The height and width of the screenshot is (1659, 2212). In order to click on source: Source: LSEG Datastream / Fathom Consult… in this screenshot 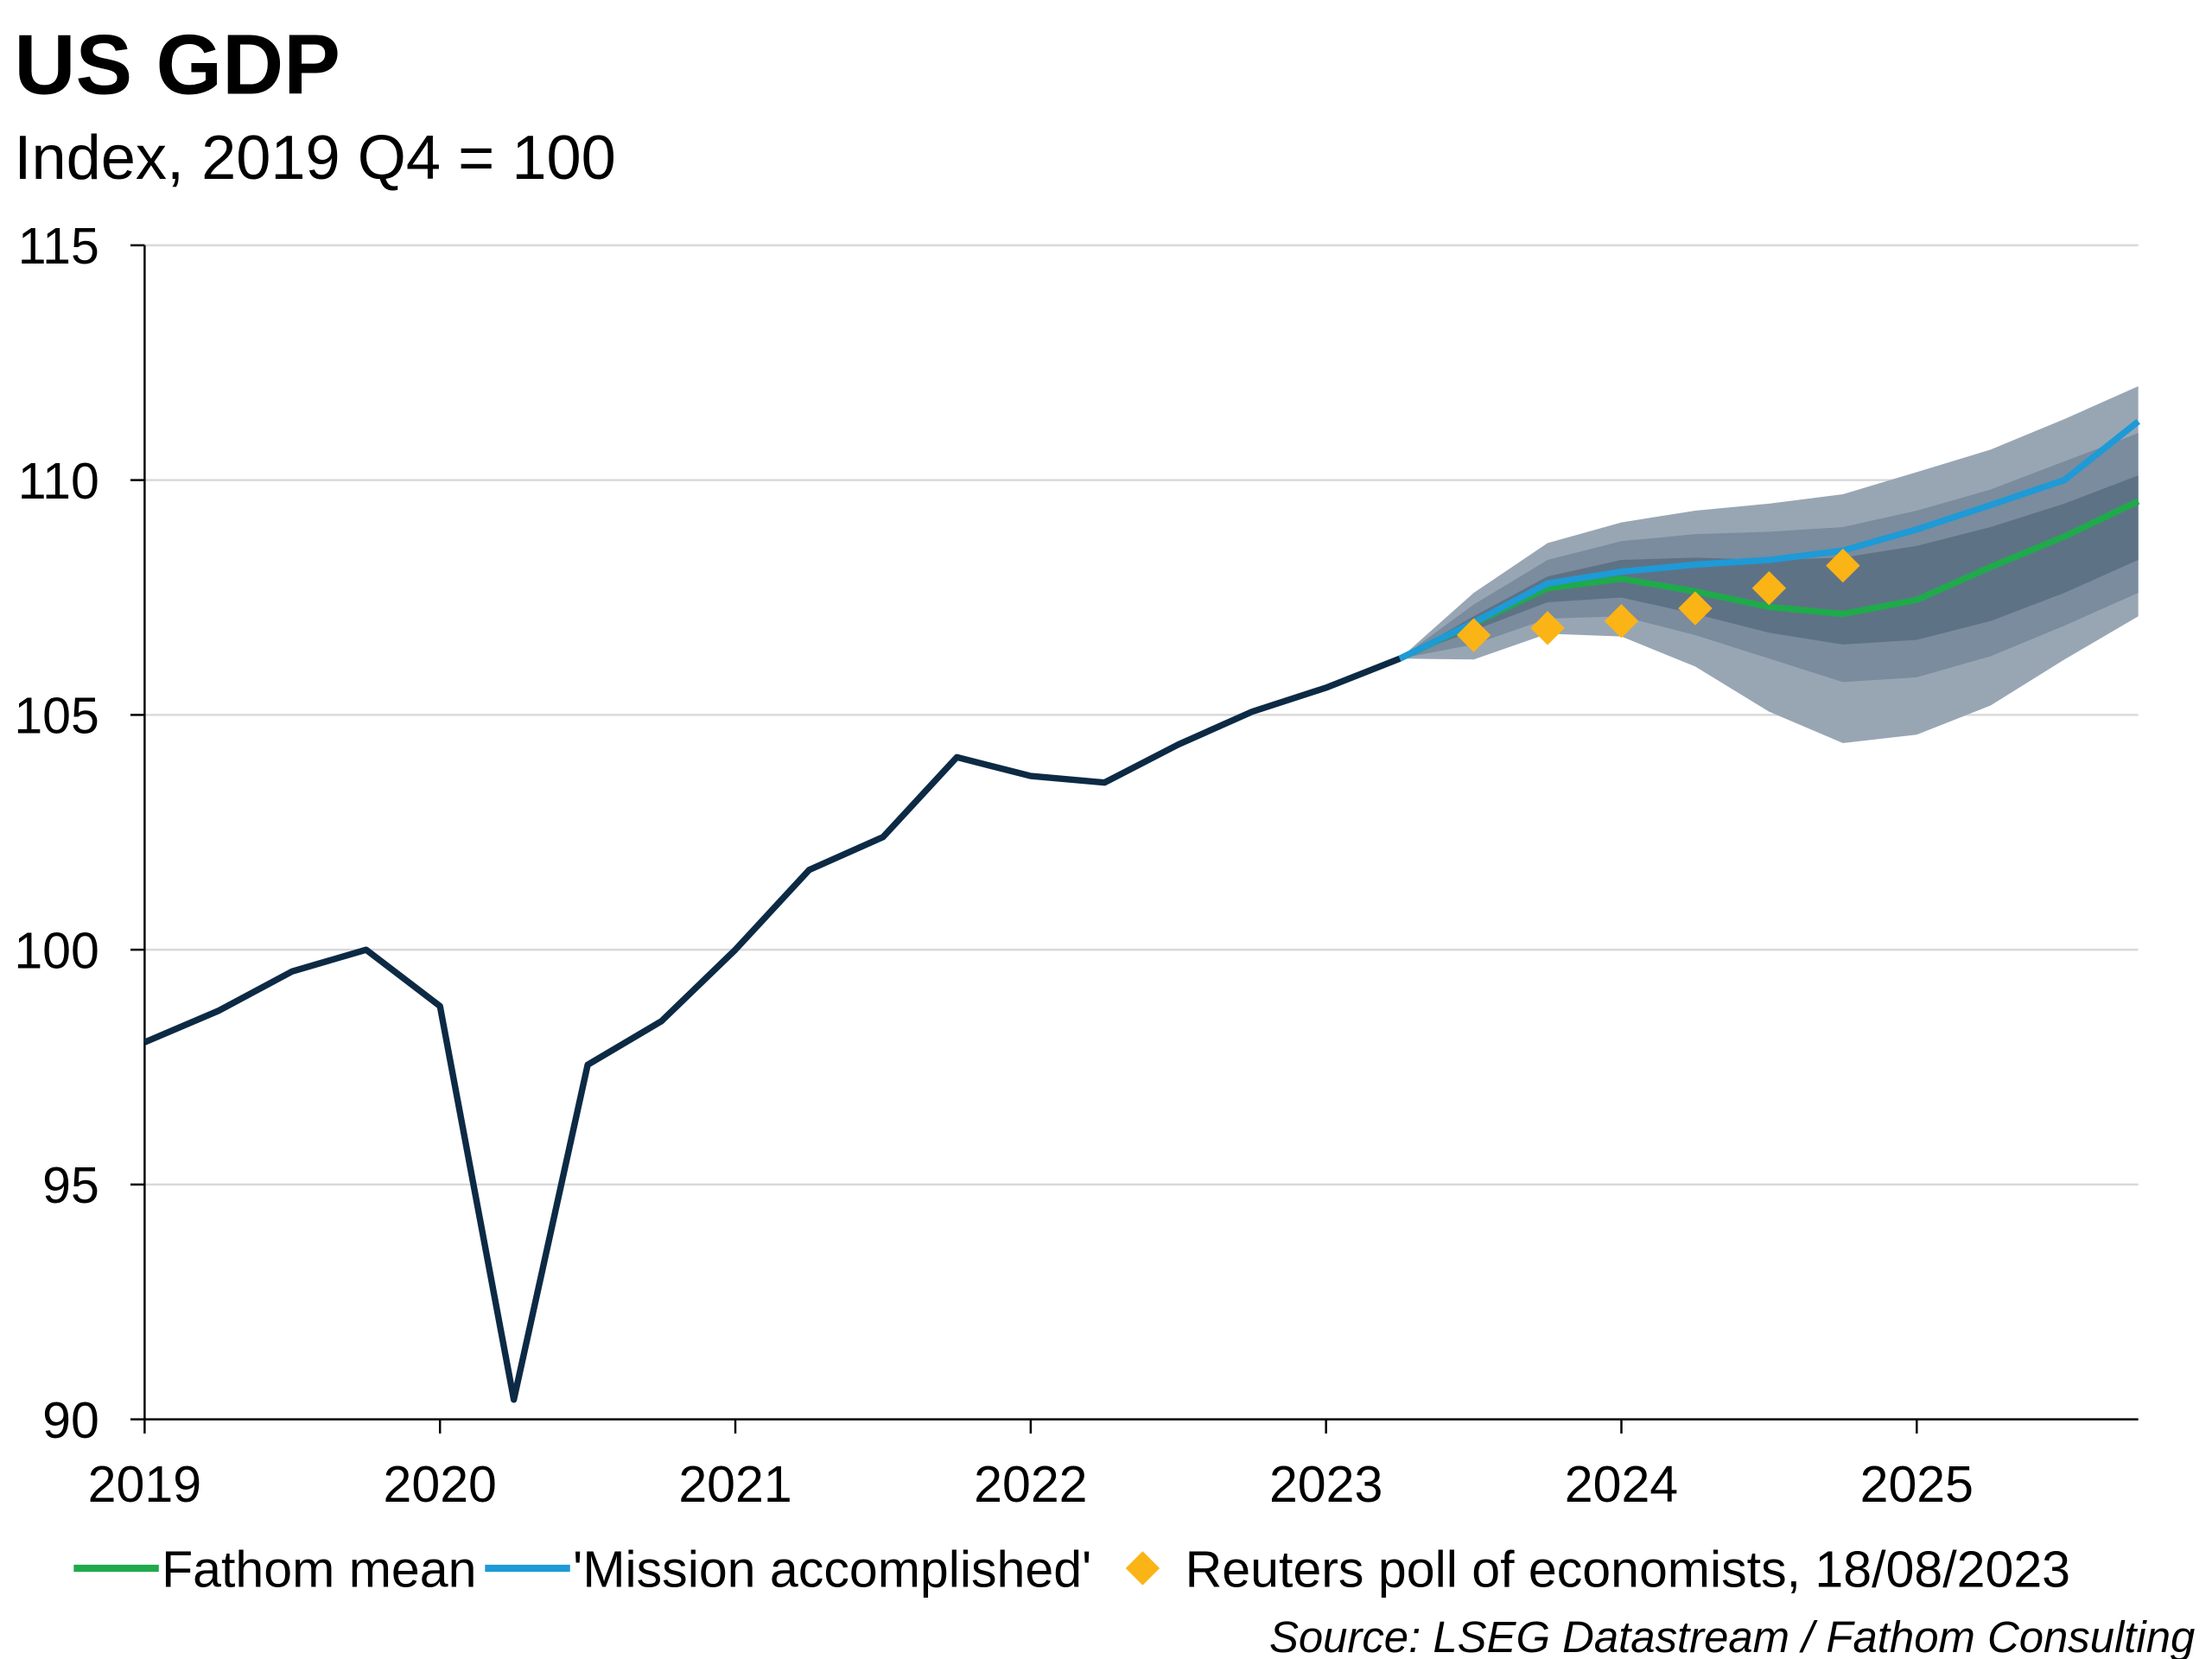, I will do `click(1732, 1635)`.